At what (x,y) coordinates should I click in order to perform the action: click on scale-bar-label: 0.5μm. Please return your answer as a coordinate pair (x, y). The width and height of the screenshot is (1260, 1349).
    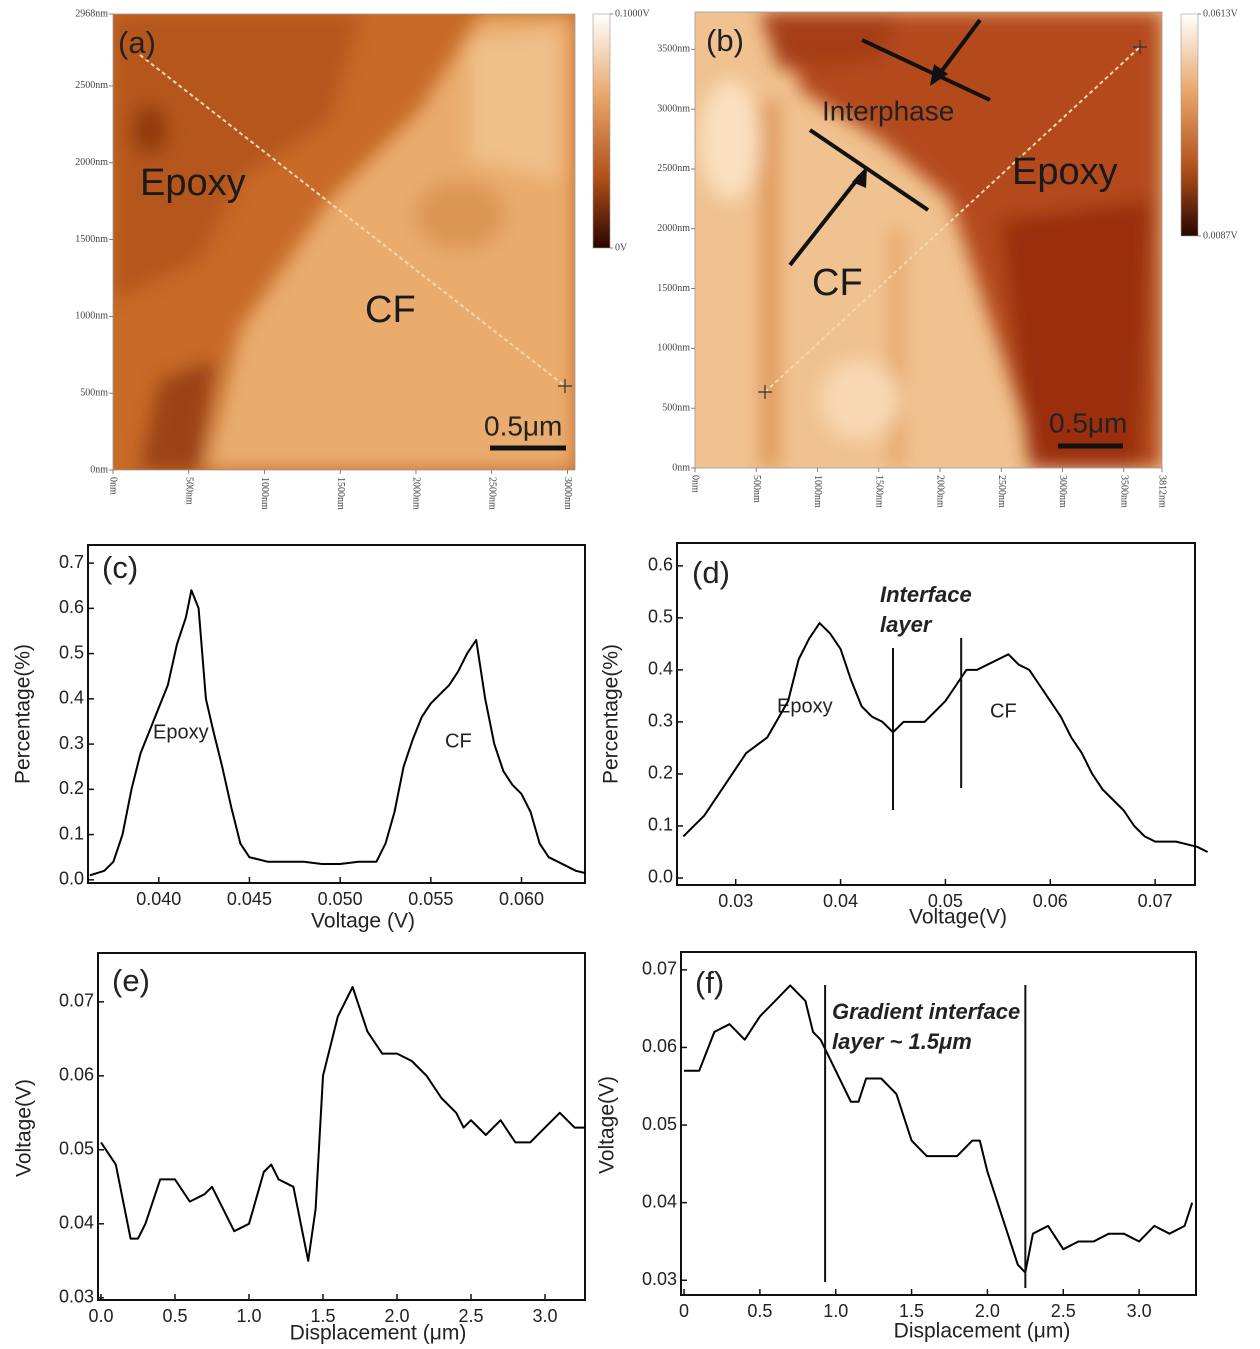
    Looking at the image, I should click on (523, 425).